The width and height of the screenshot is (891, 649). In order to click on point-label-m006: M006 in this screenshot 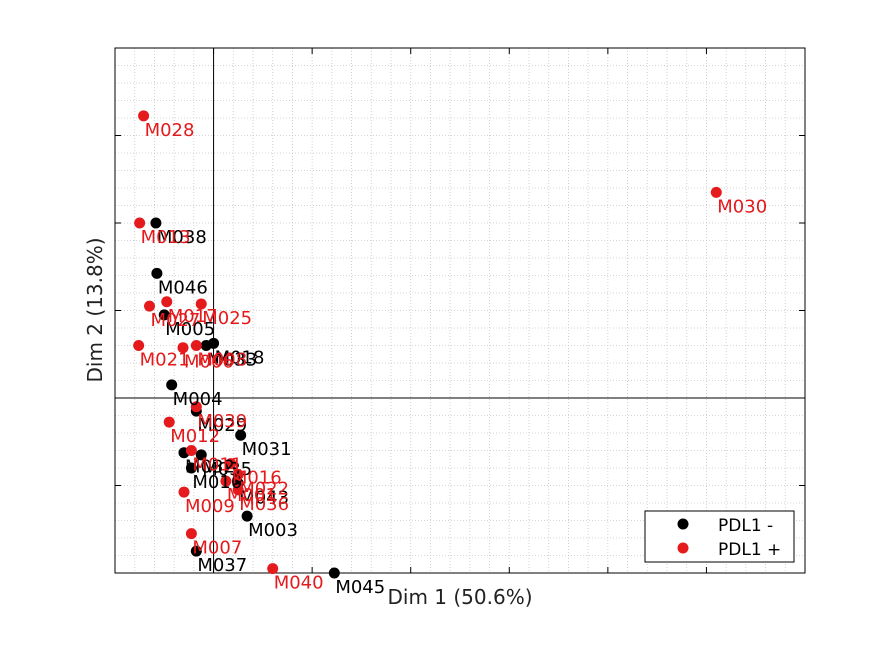, I will do `click(209, 362)`.